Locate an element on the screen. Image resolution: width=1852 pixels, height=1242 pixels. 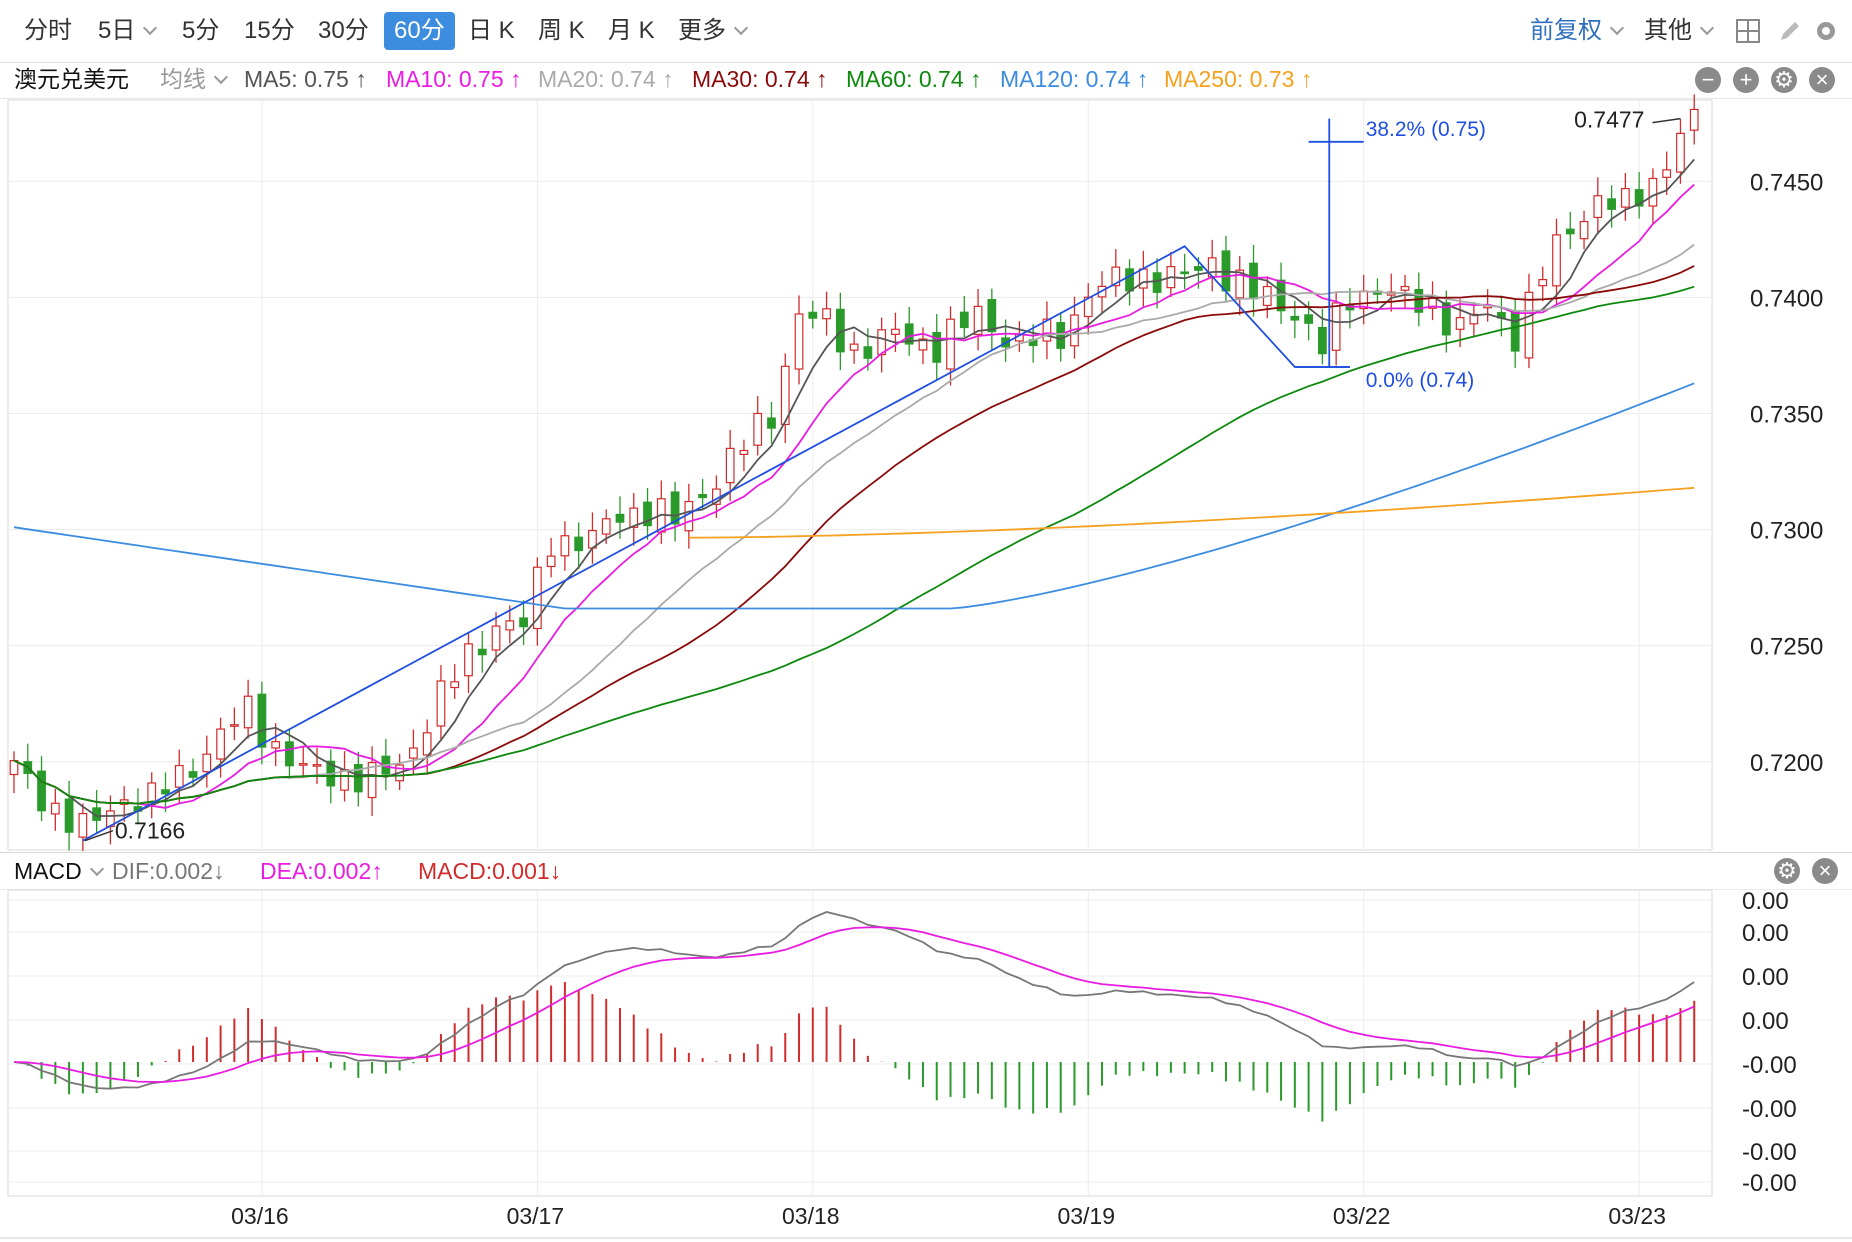
chart-settings-icon: ⚙ is located at coordinates (1784, 80).